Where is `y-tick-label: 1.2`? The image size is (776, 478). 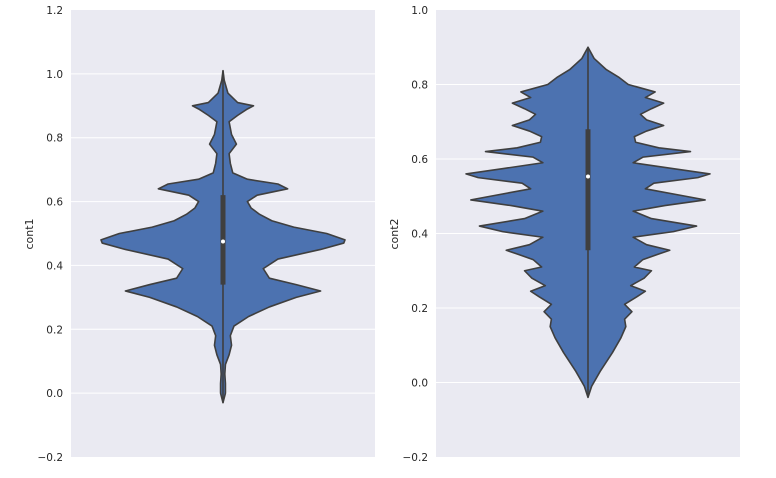
y-tick-label: 1.2 is located at coordinates (54, 11).